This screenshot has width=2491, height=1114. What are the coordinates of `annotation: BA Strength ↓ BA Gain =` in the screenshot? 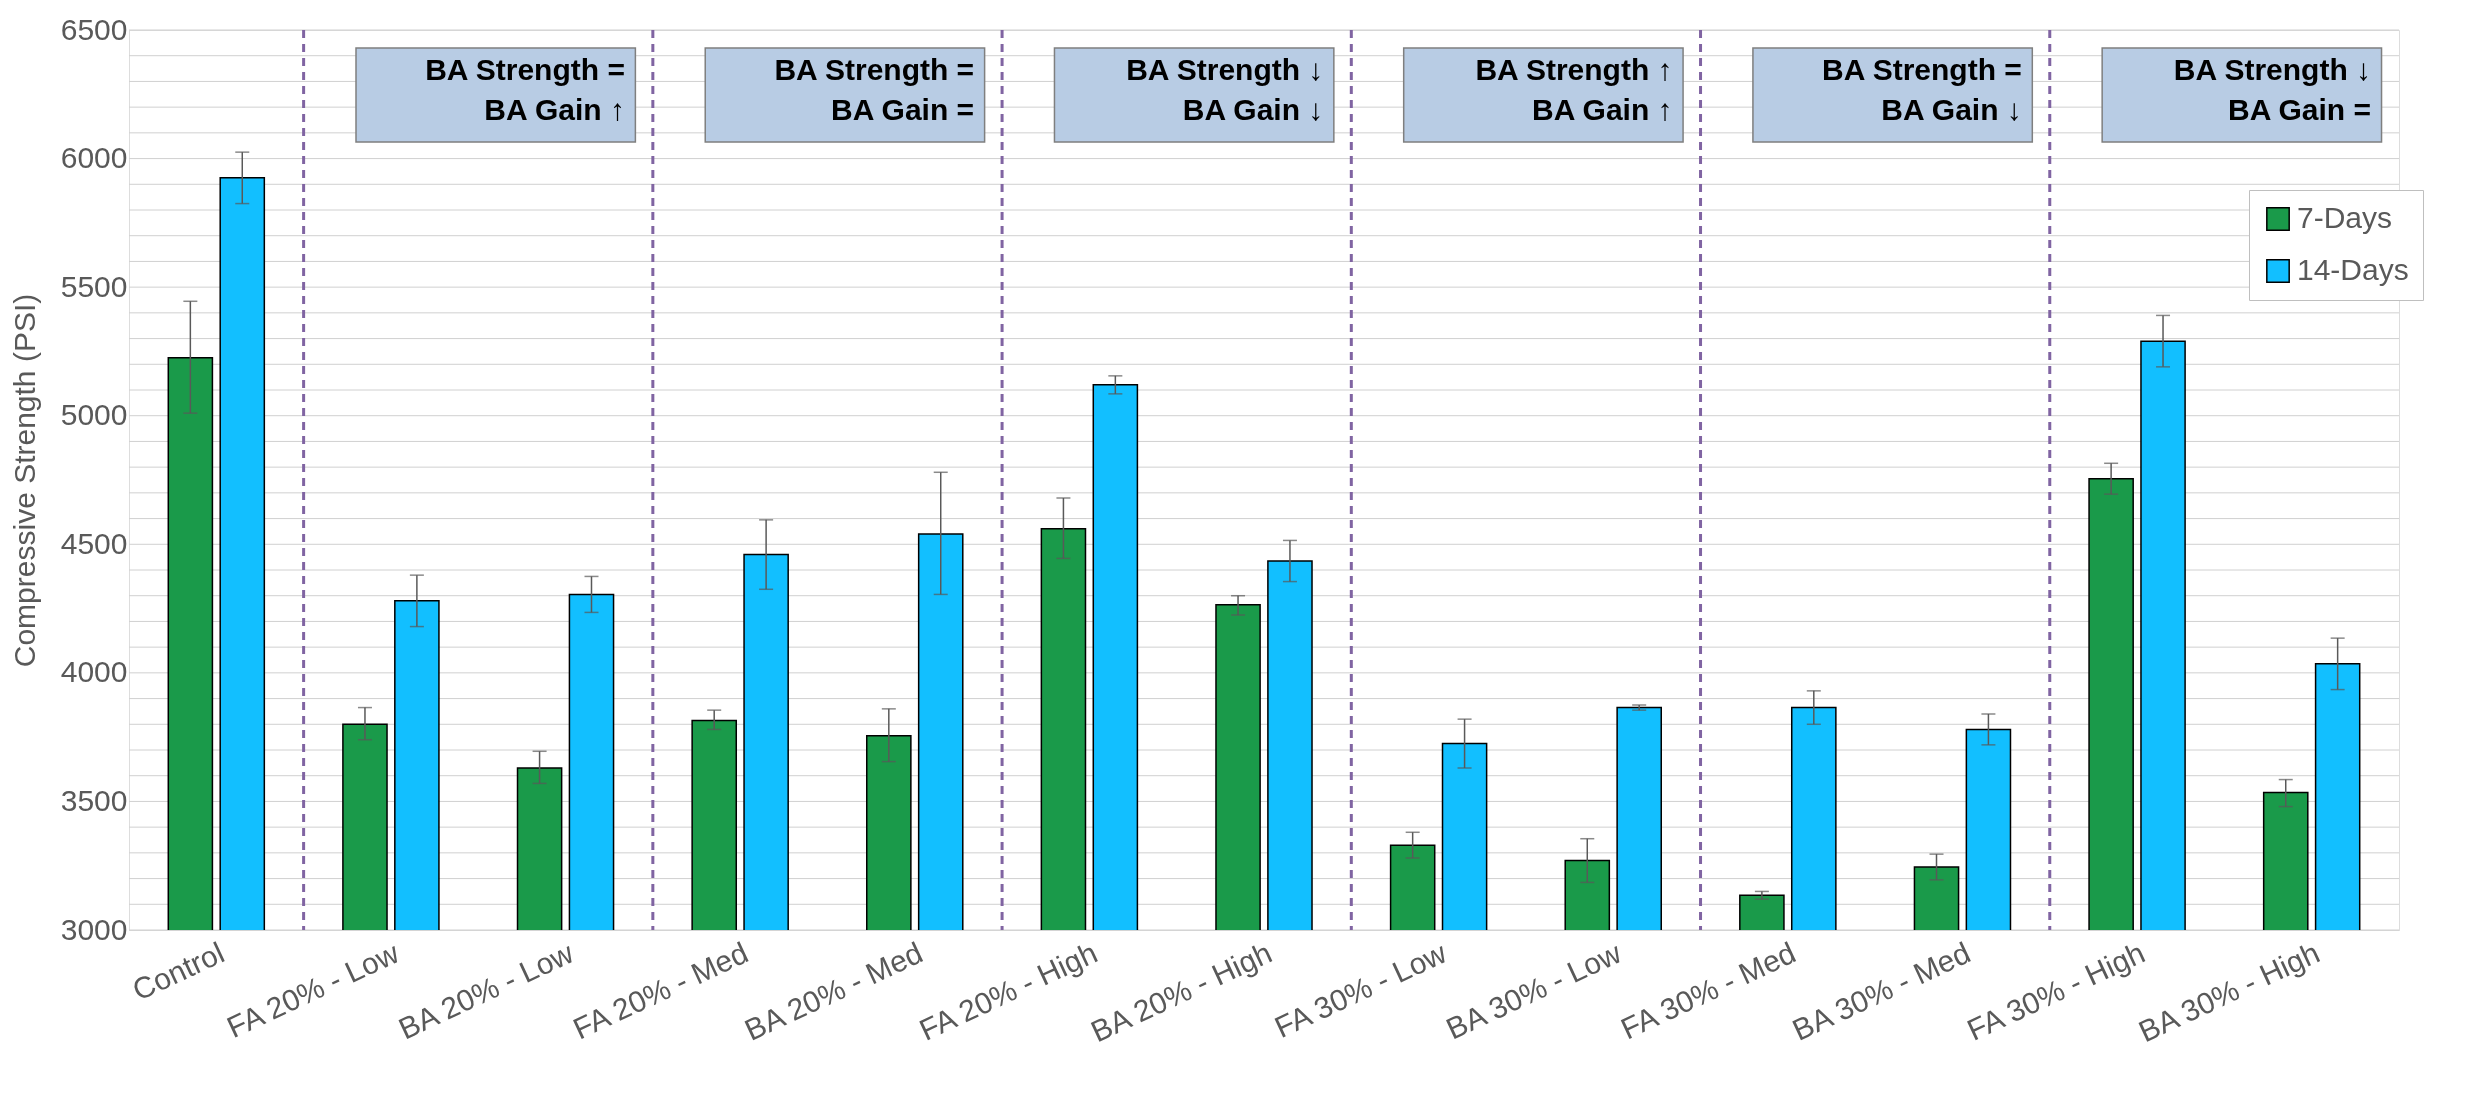 It's located at (2272, 89).